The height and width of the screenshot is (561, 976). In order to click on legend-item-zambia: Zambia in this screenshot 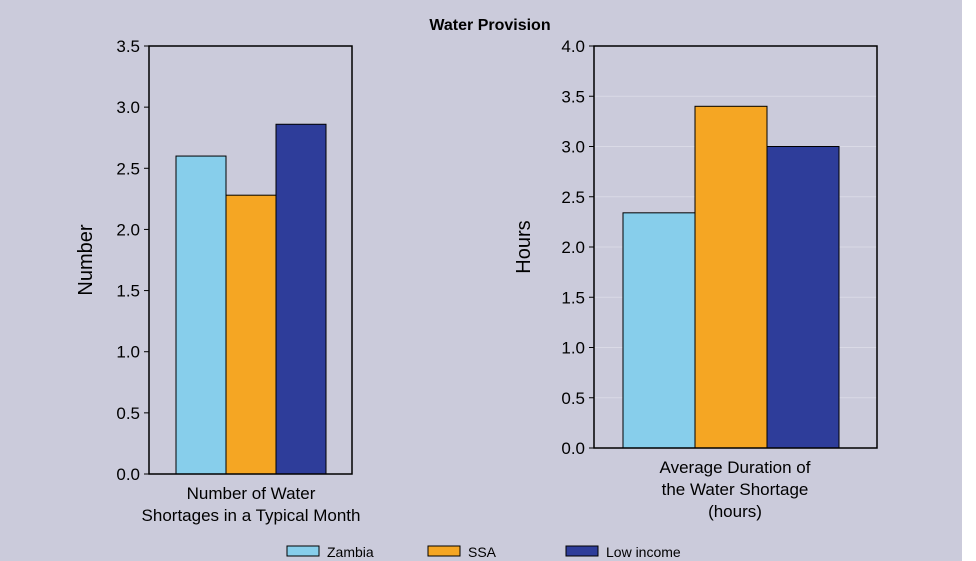, I will do `click(330, 552)`.